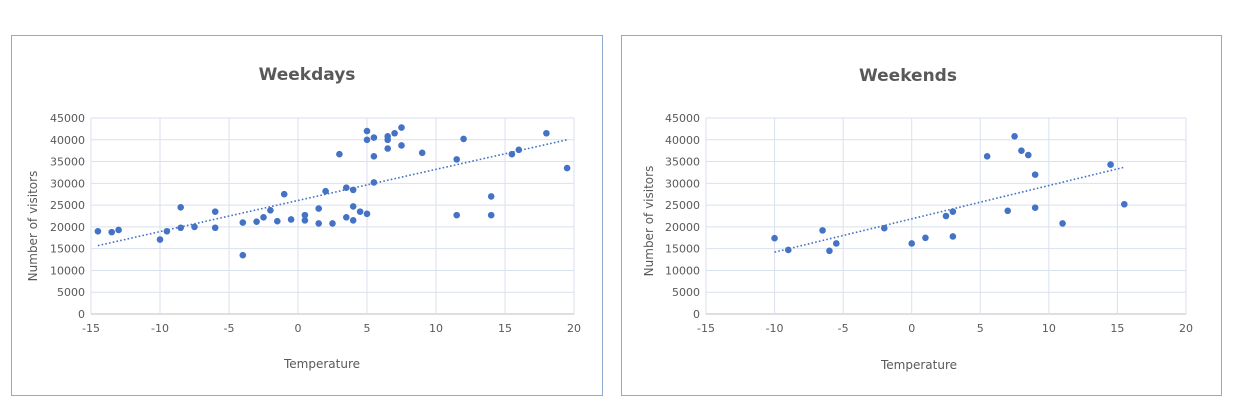  I want to click on chart-title: Weekdays, so click(307, 75).